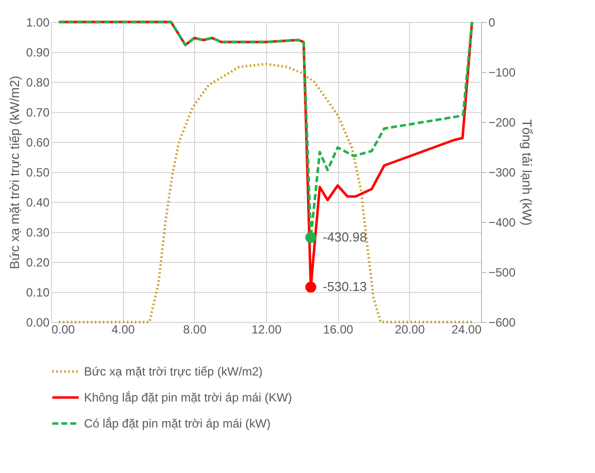 The image size is (595, 473). I want to click on y2-tick-label: −300, so click(502, 173).